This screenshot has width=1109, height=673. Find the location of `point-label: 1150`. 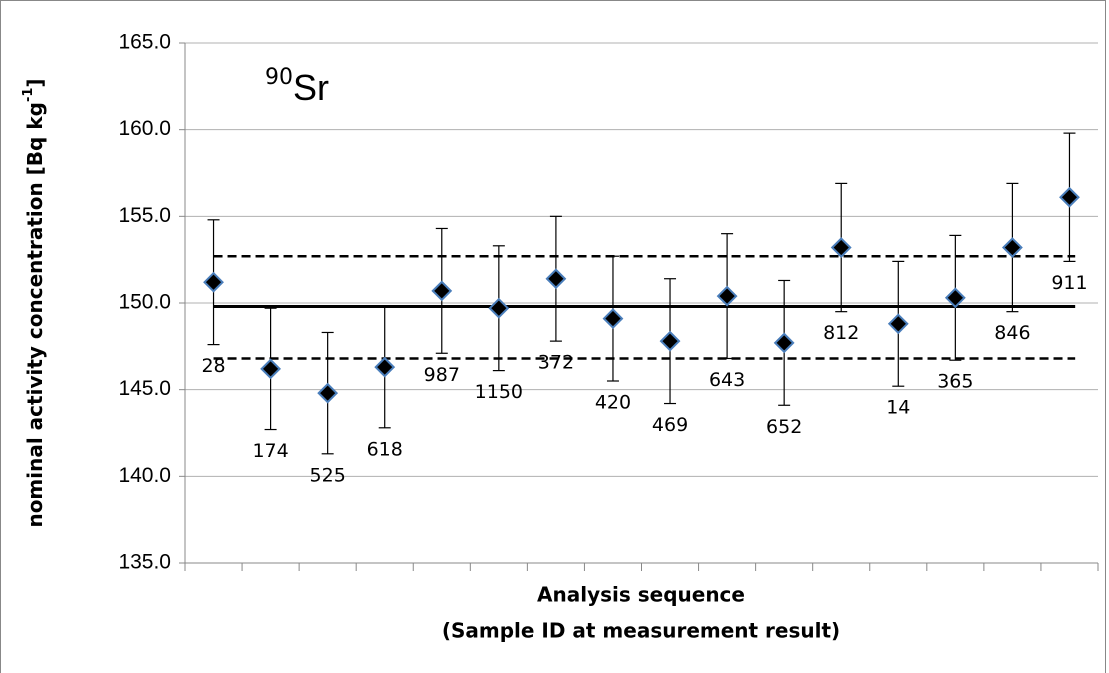

point-label: 1150 is located at coordinates (499, 392).